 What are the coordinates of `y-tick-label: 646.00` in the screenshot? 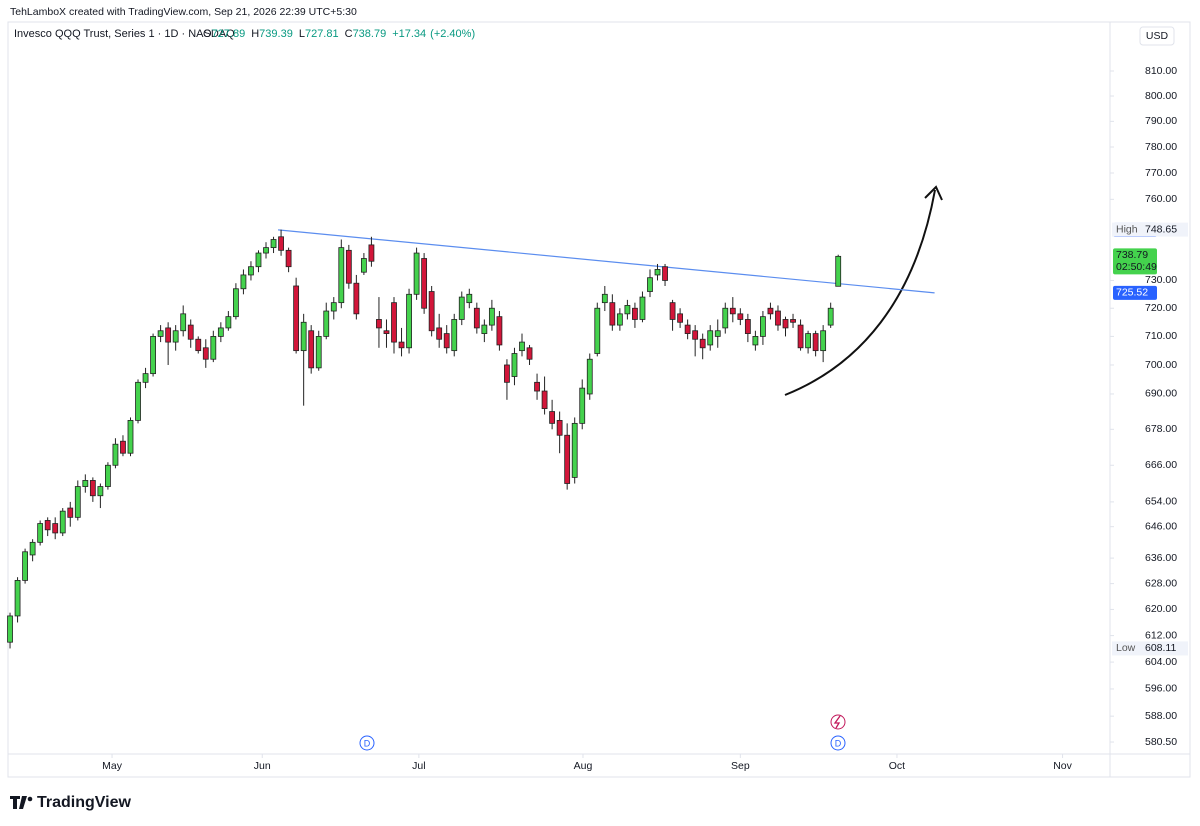 It's located at (1161, 526).